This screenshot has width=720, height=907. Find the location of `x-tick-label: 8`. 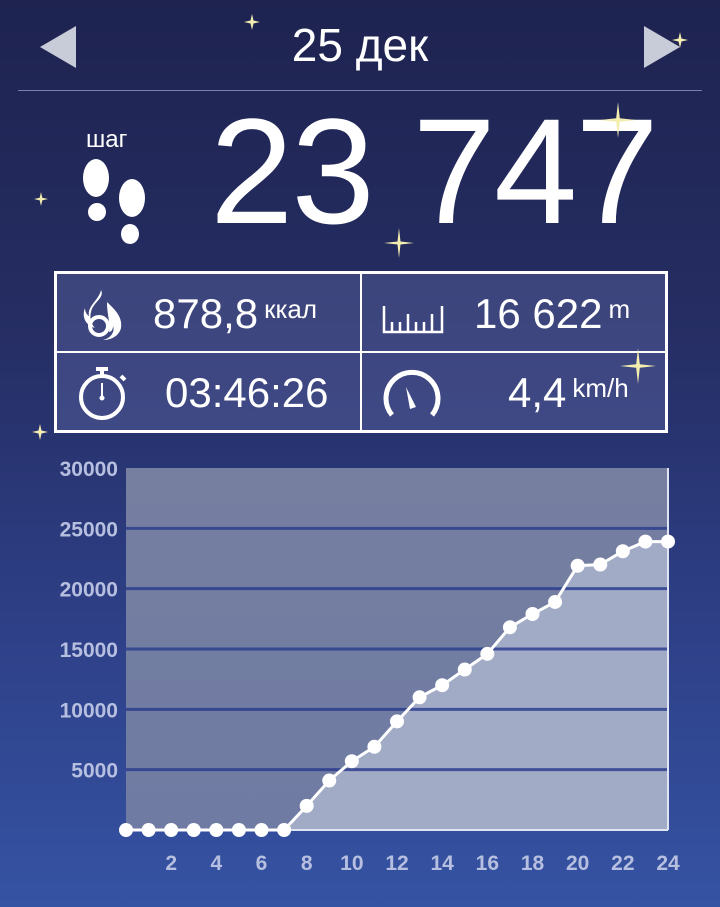

x-tick-label: 8 is located at coordinates (307, 863).